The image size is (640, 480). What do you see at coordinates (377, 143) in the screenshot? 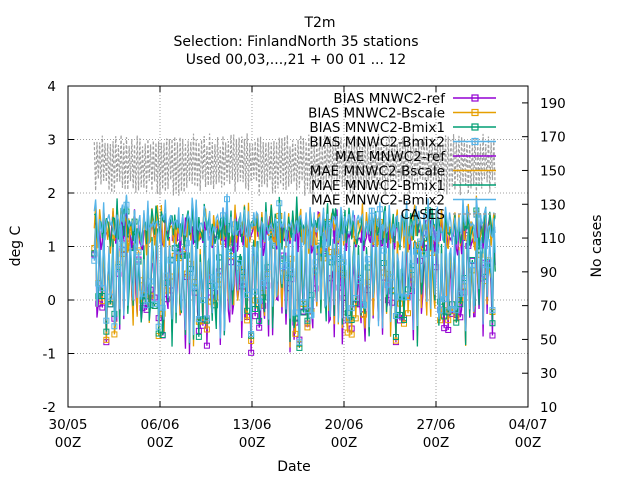
I see `legend-label: BIAS MNWC2-Bmix2` at bounding box center [377, 143].